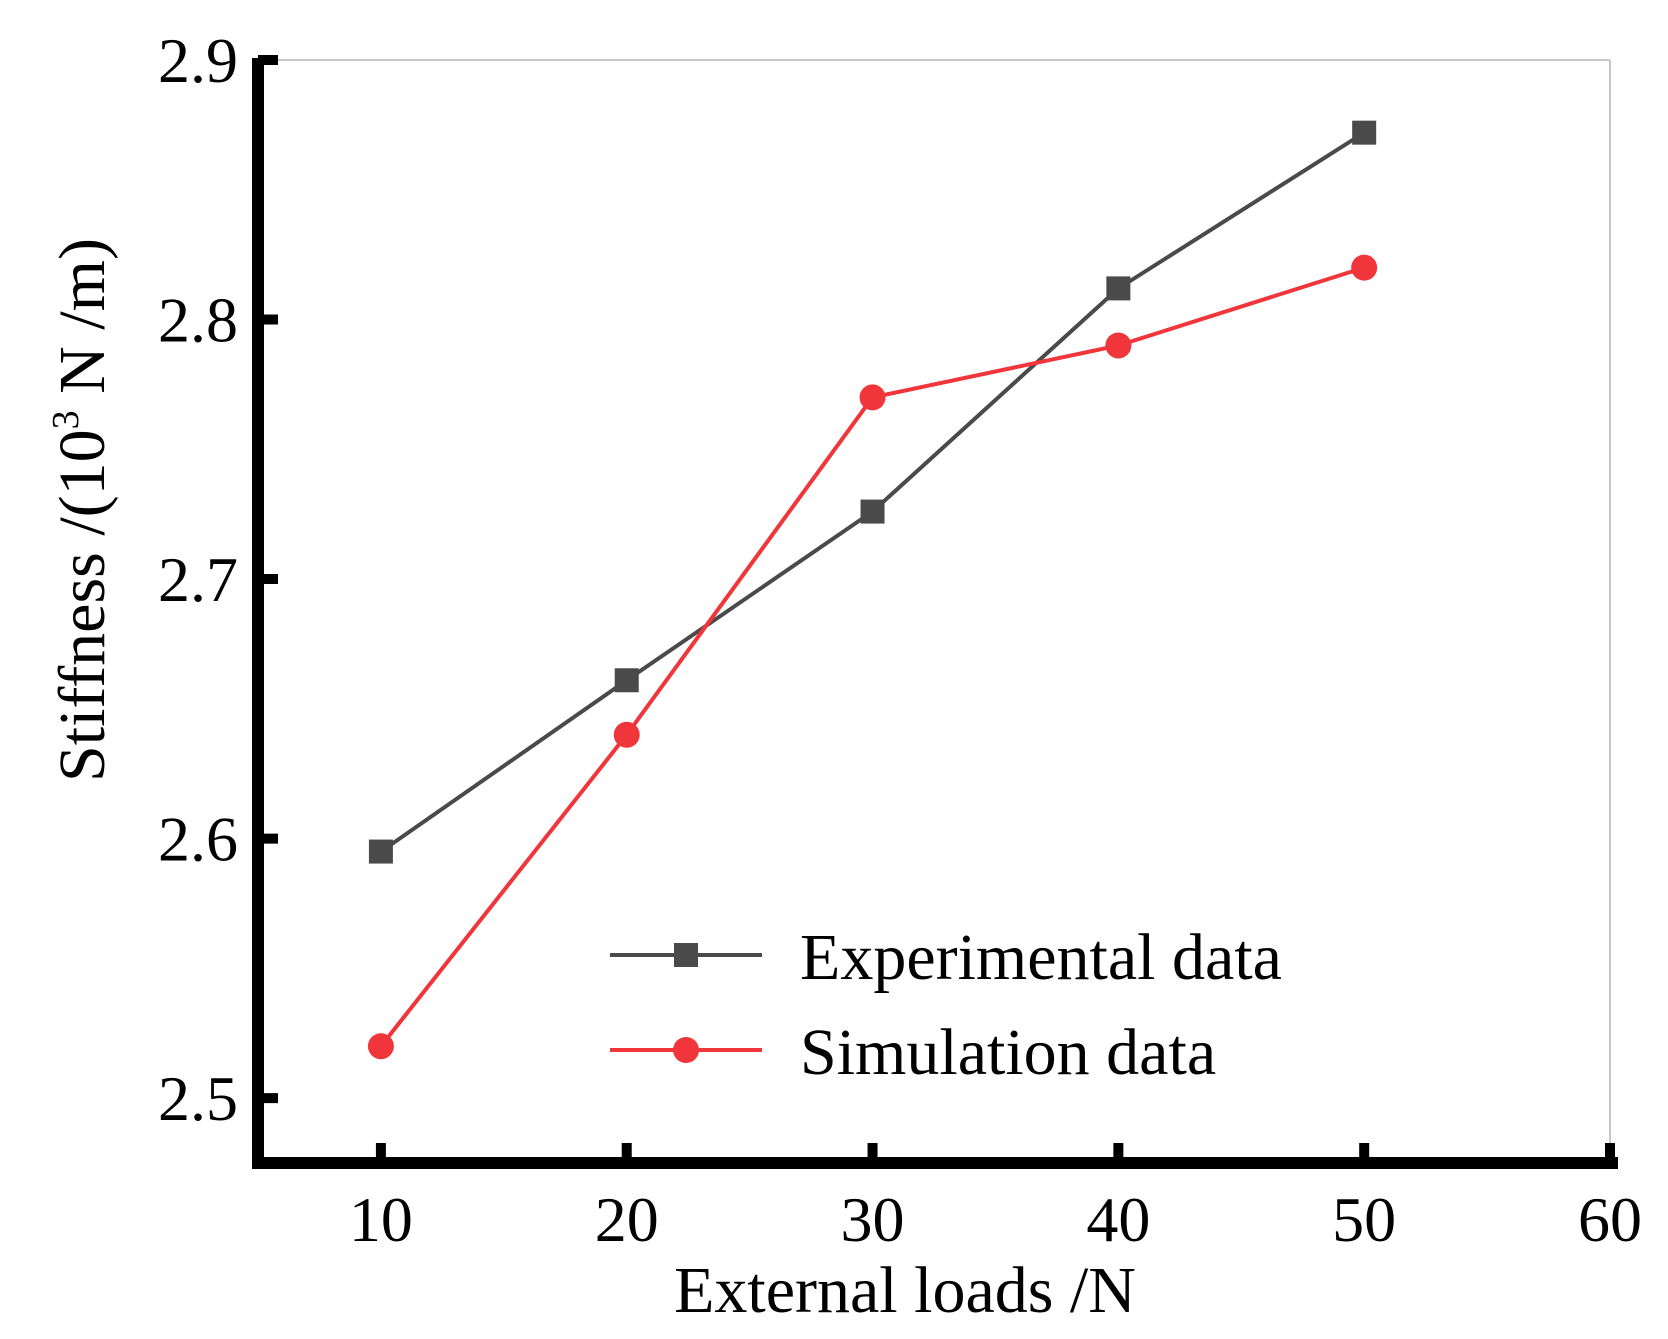 The width and height of the screenshot is (1668, 1339). What do you see at coordinates (198, 839) in the screenshot?
I see `y-tick-label: 2.6` at bounding box center [198, 839].